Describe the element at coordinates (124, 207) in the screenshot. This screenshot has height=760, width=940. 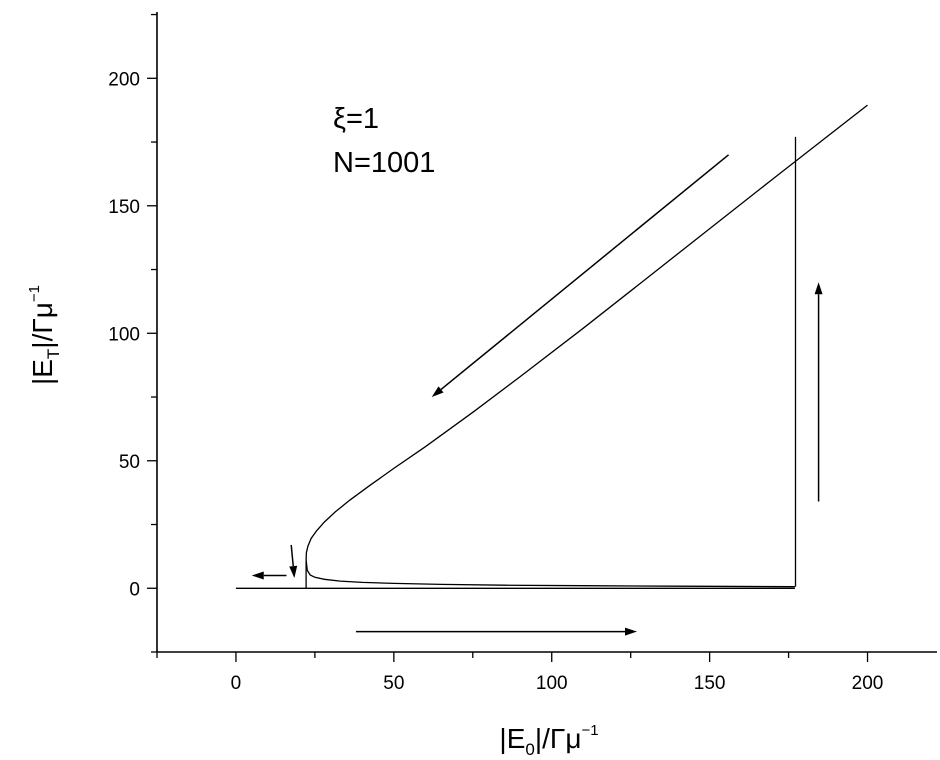
I see `y-tick-label: 150` at that location.